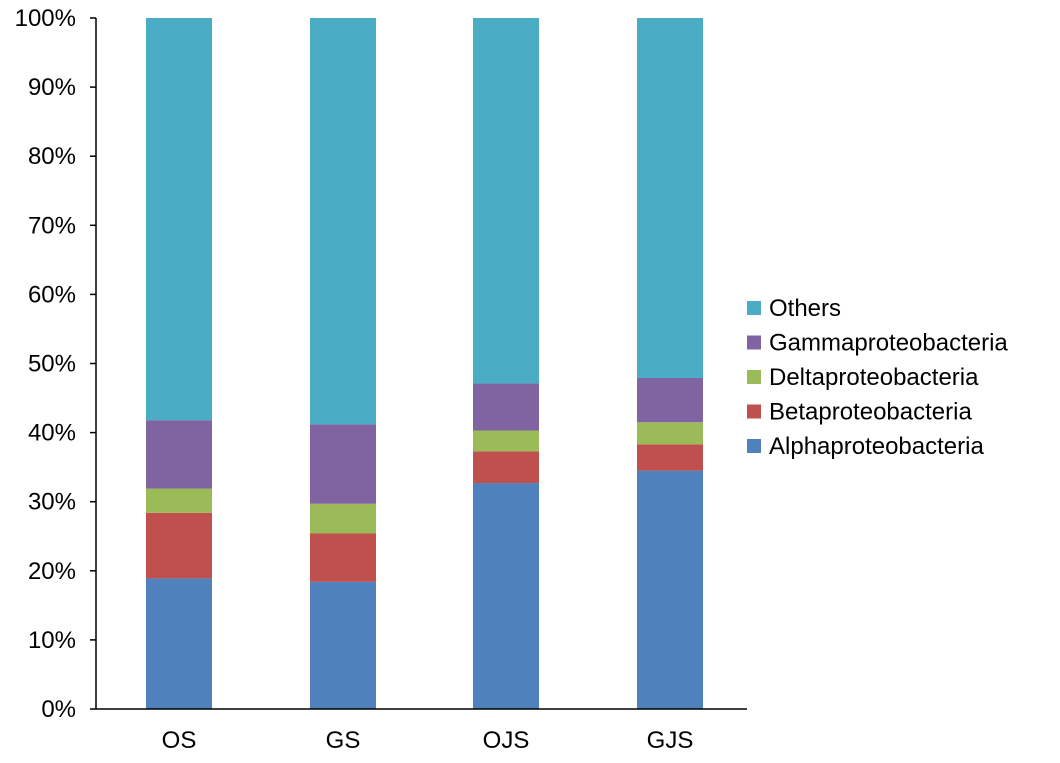  What do you see at coordinates (52, 294) in the screenshot?
I see `y-tick-label: 60%` at bounding box center [52, 294].